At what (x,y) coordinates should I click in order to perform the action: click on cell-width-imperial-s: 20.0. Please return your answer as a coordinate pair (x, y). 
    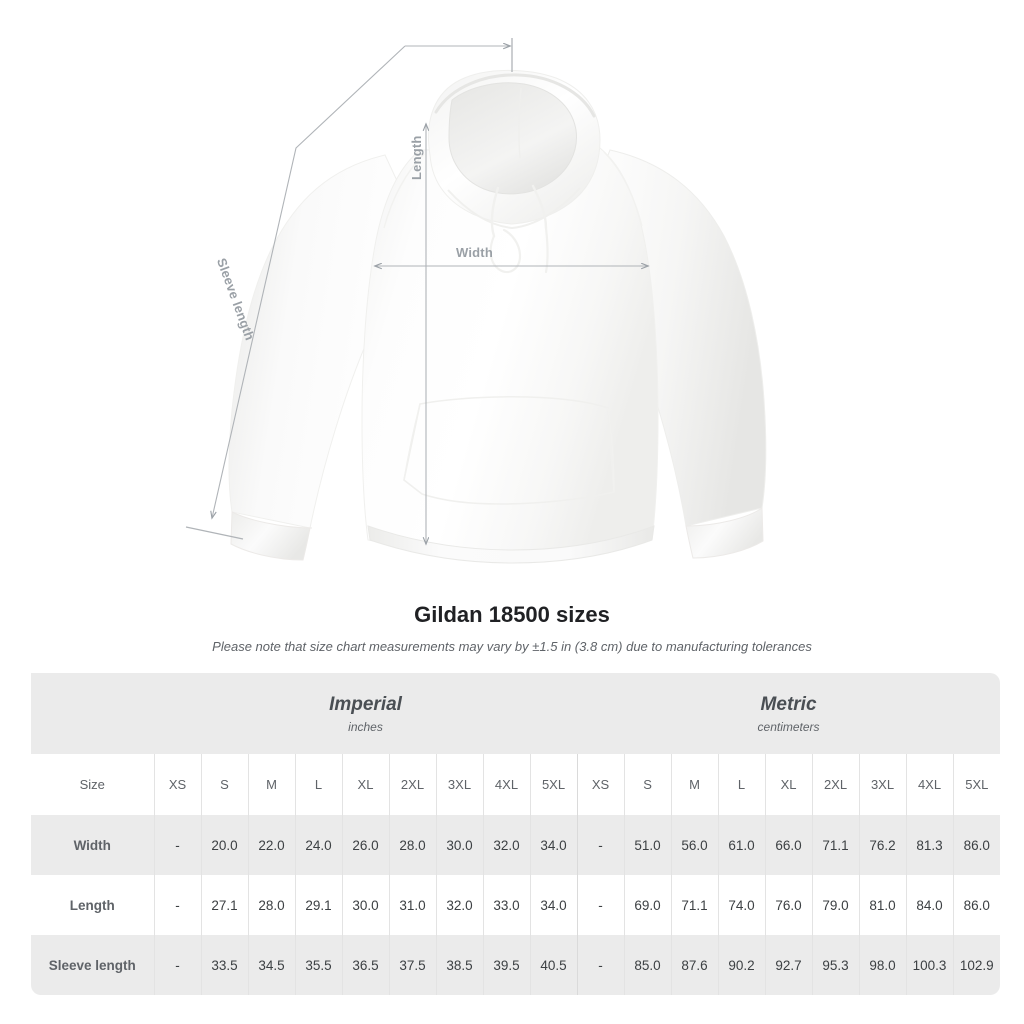
    Looking at the image, I should click on (224, 845).